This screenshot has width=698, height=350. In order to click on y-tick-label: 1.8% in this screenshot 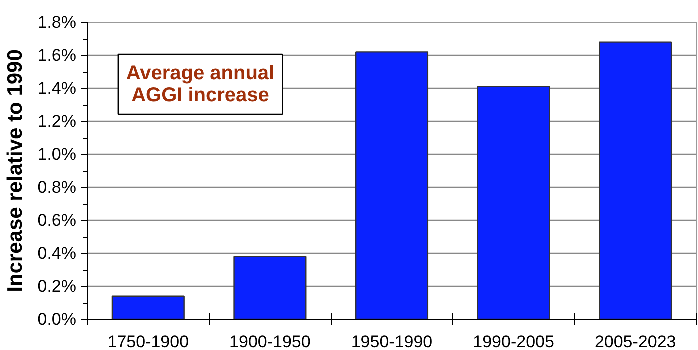, I will do `click(57, 22)`.